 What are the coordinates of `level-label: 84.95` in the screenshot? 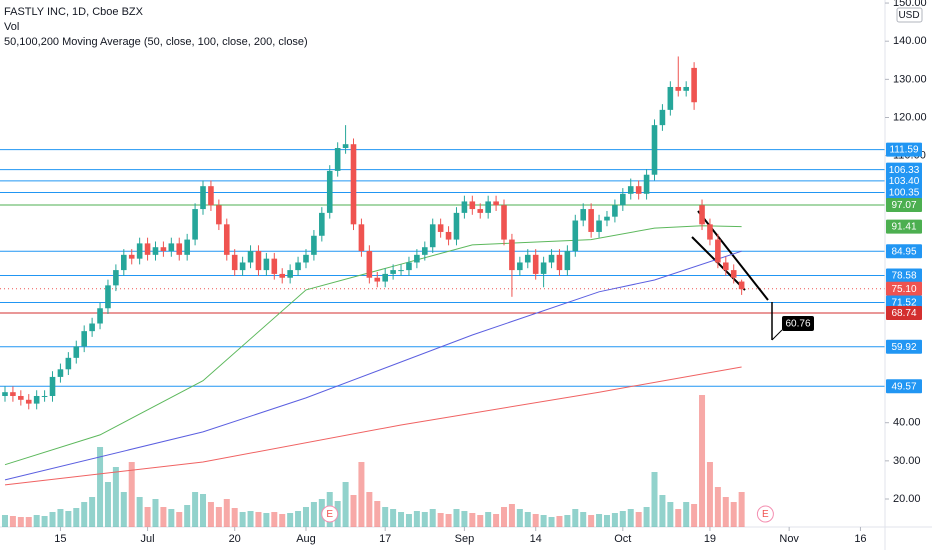 It's located at (903, 251).